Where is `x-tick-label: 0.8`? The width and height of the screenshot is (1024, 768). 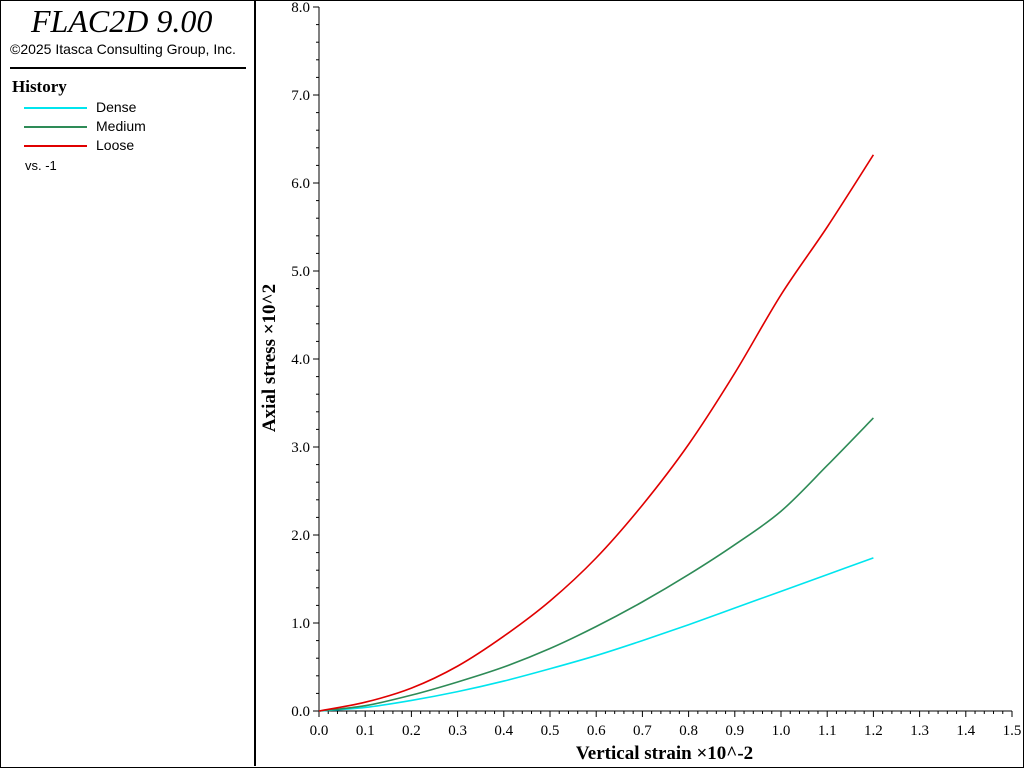 x-tick-label: 0.8 is located at coordinates (688, 731).